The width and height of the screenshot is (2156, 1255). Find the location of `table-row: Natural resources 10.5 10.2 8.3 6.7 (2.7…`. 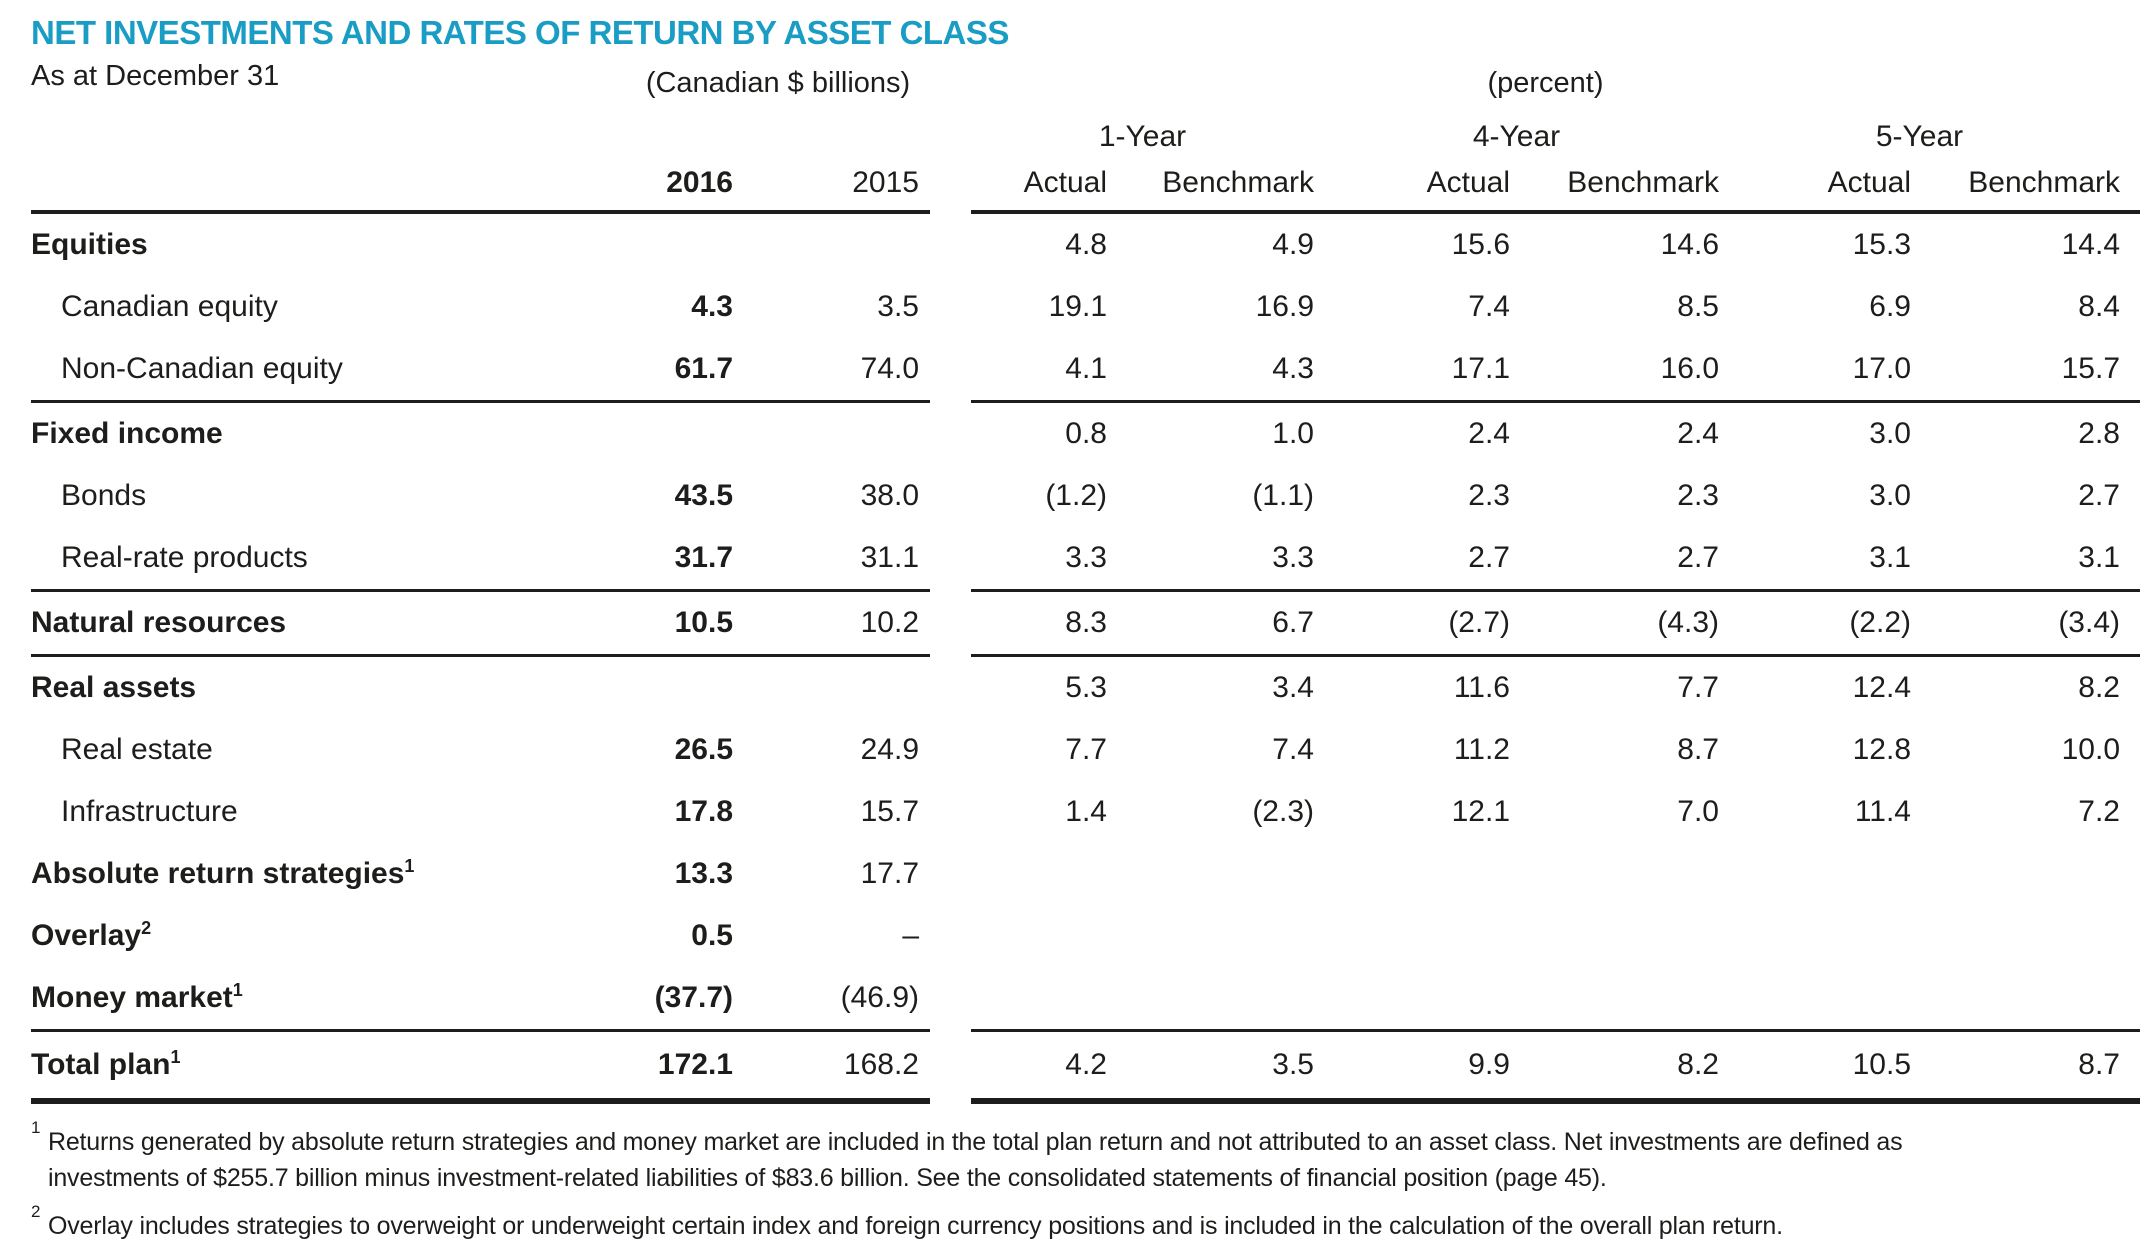

table-row: Natural resources 10.5 10.2 8.3 6.7 (2.7… is located at coordinates (1093, 623).